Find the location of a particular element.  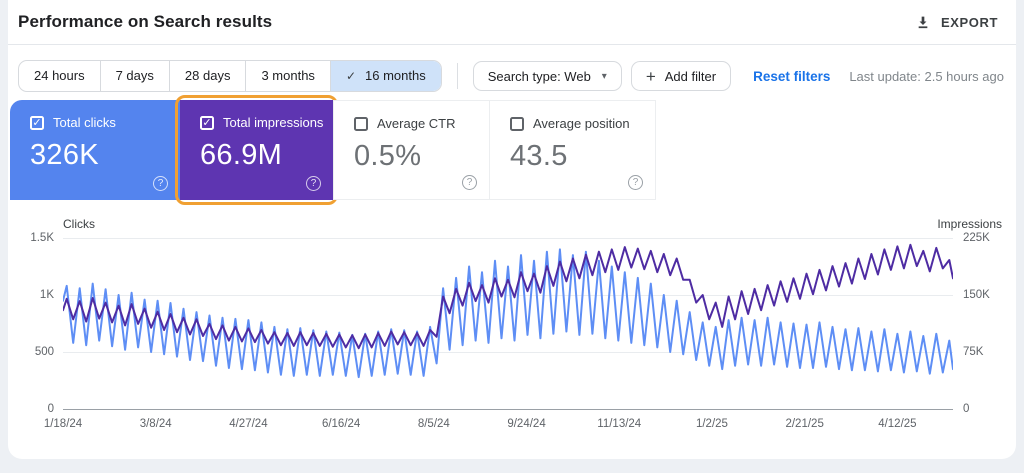

title-bar: Performance on Search results EXPORT is located at coordinates (512, 22).